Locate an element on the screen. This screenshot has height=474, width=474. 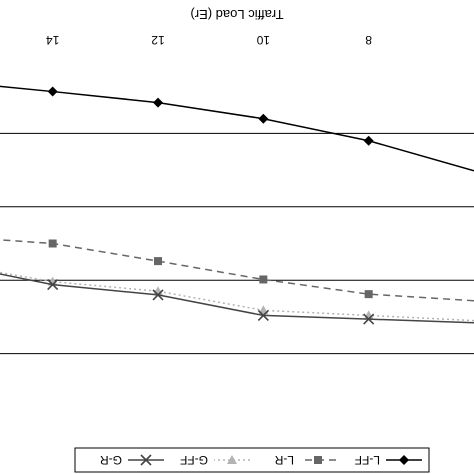
series-g-r is located at coordinates (237, 299).